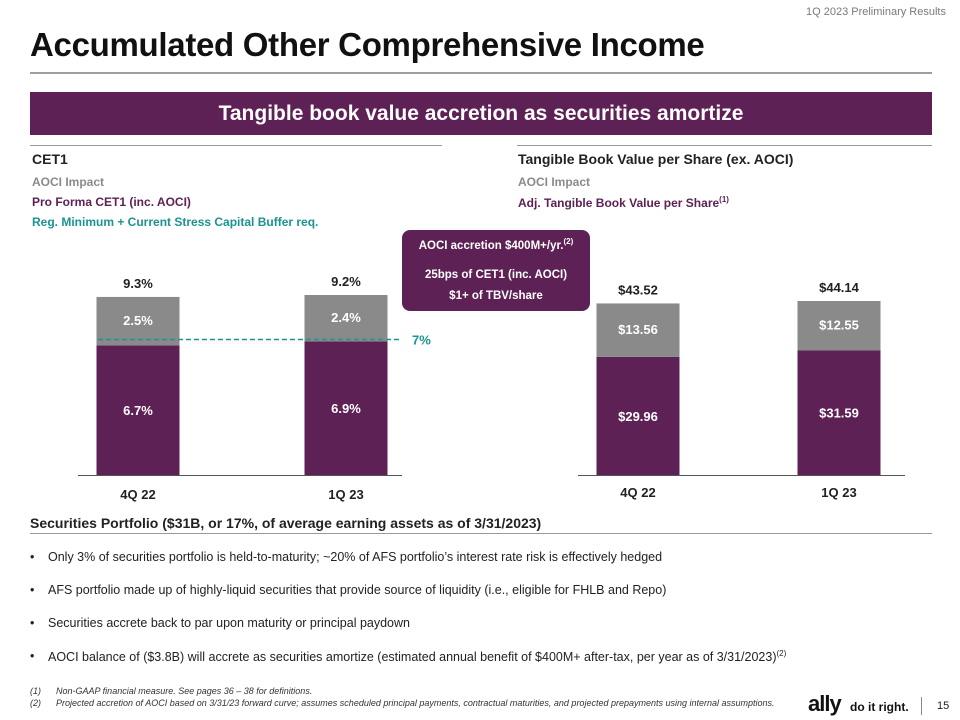  I want to click on bar-total-label: $43.52, so click(638, 289).